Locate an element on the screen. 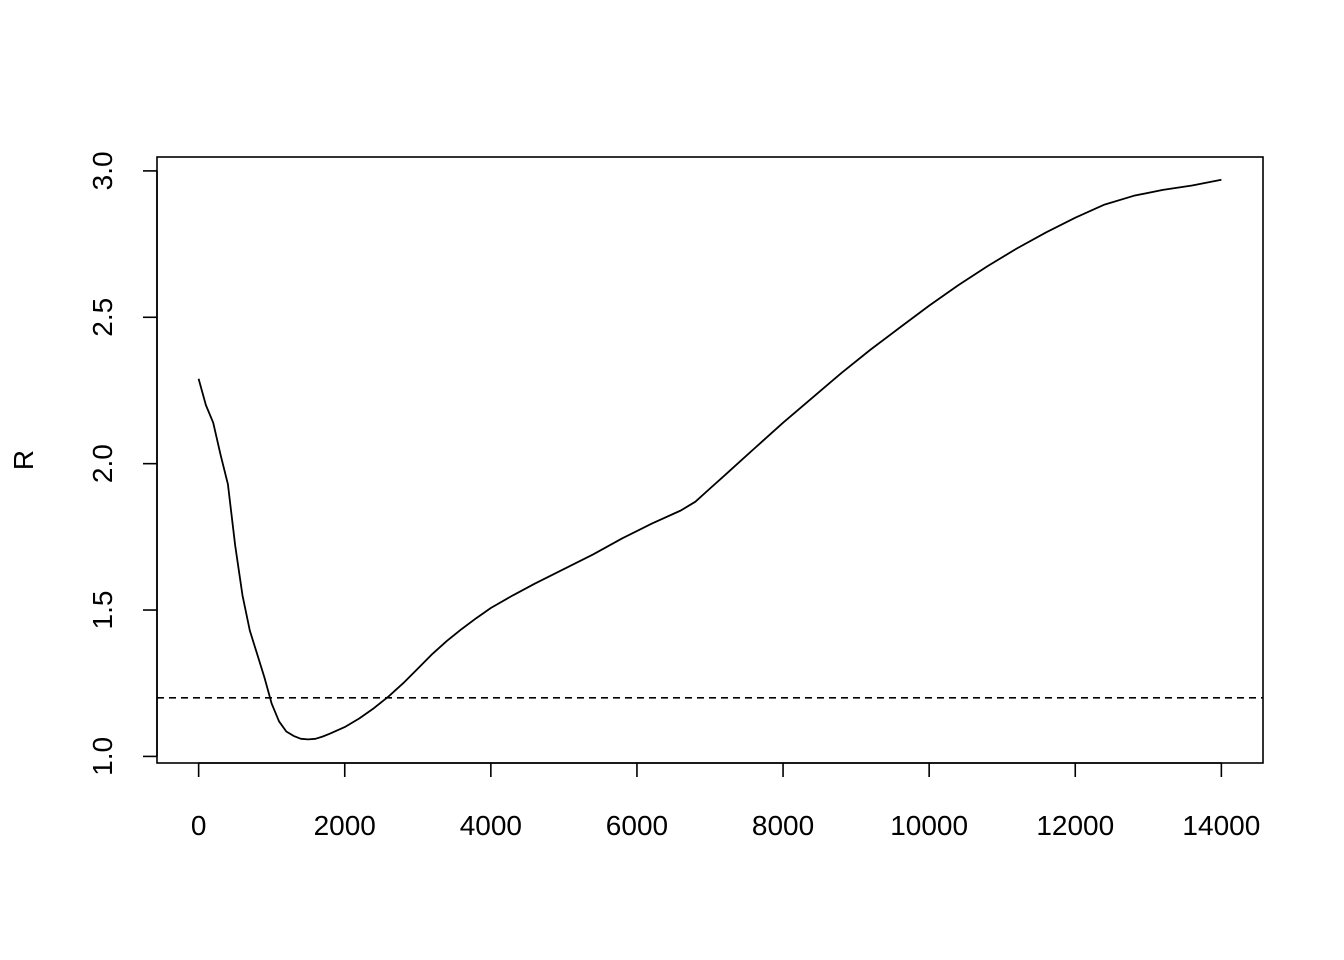  x-tick-label: 14000 is located at coordinates (1221, 825).